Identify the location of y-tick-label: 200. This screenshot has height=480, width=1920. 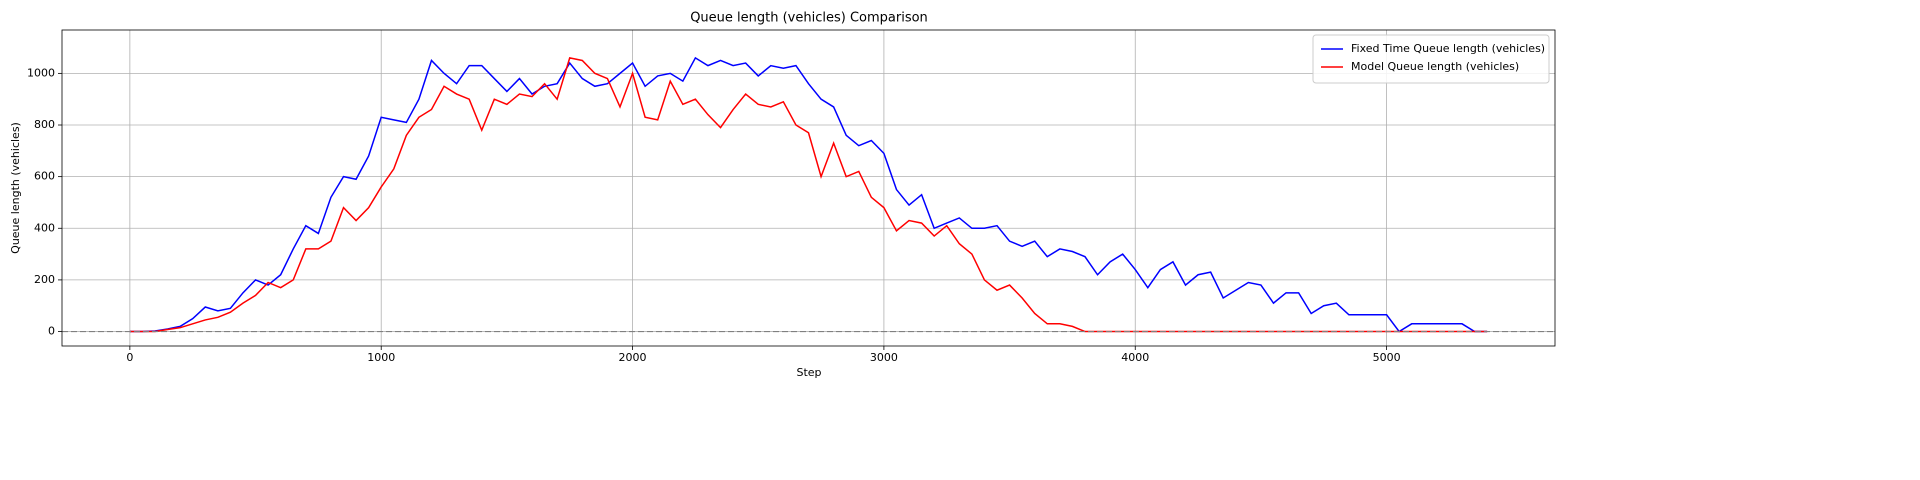
(44, 279).